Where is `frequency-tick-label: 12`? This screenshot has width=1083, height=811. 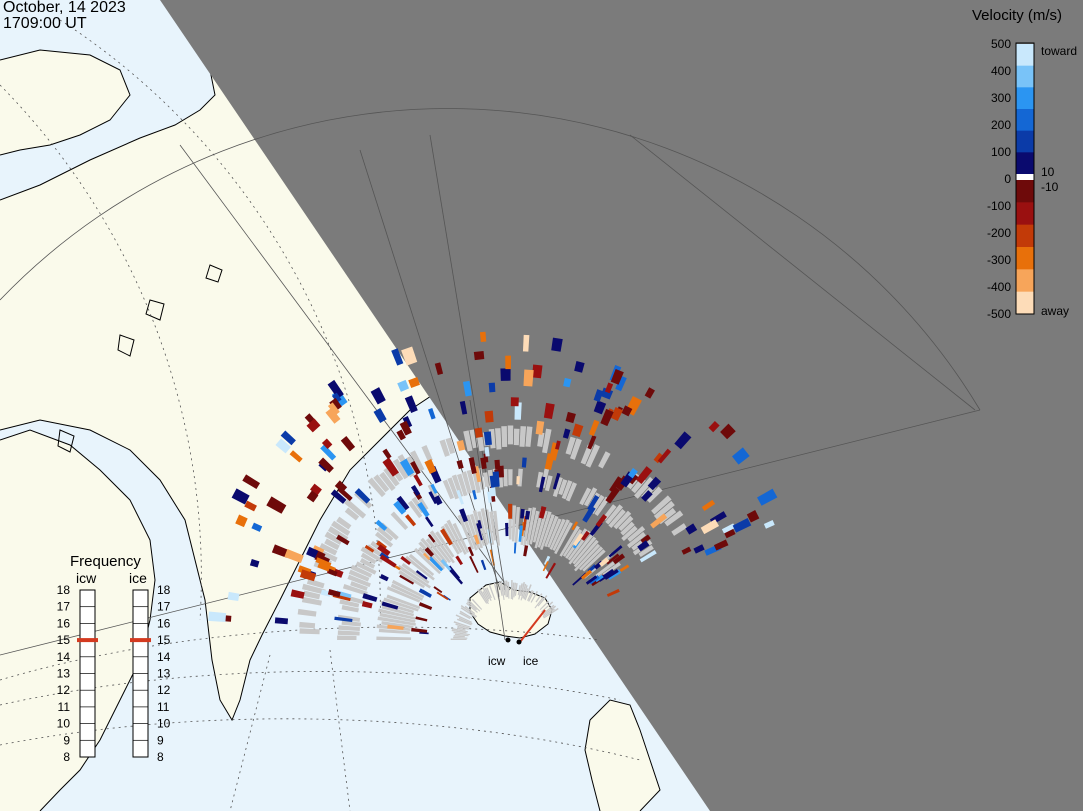 frequency-tick-label: 12 is located at coordinates (64, 690).